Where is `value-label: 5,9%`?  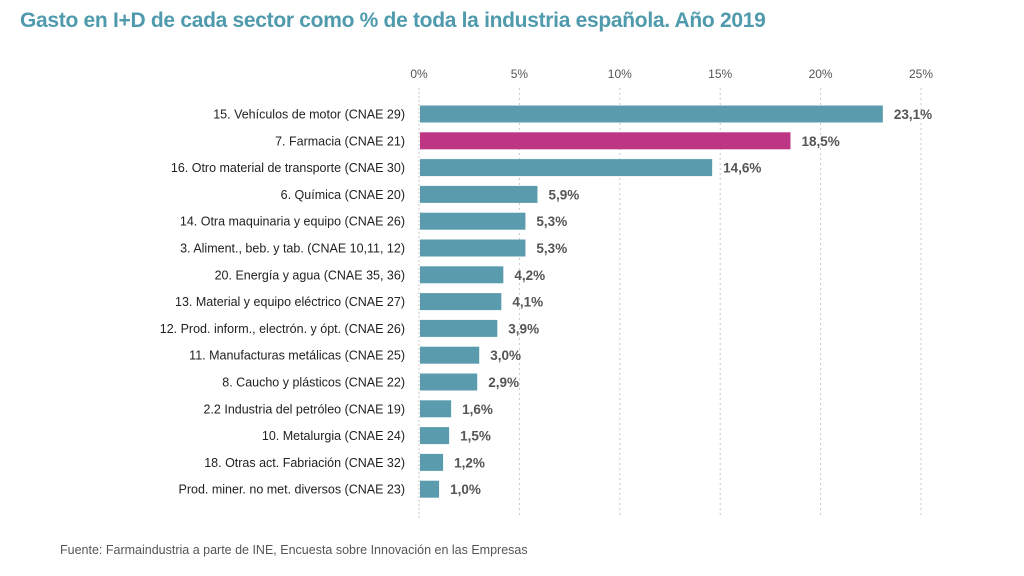
value-label: 5,9% is located at coordinates (563, 194).